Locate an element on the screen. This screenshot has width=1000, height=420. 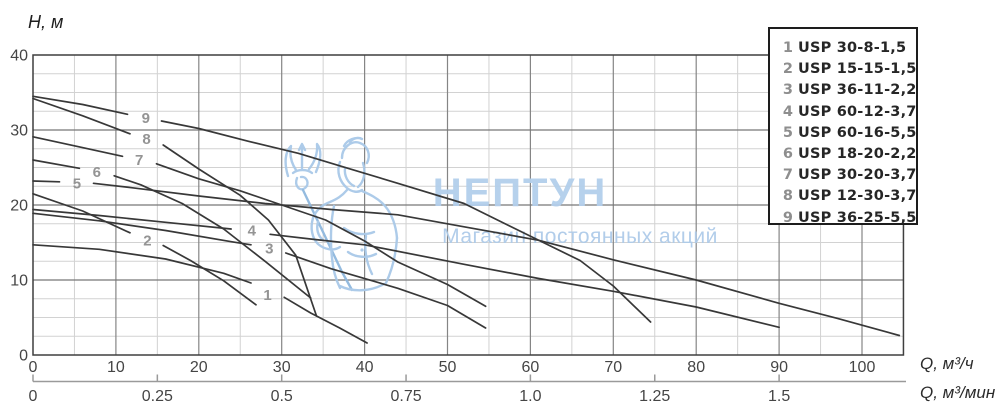
legend-item-number: 4 is located at coordinates (787, 111).